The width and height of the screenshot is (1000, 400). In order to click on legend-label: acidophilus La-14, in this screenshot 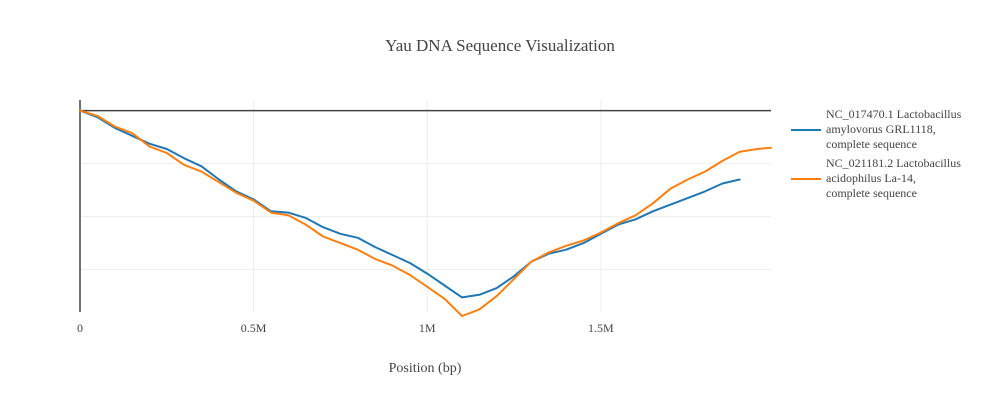, I will do `click(871, 178)`.